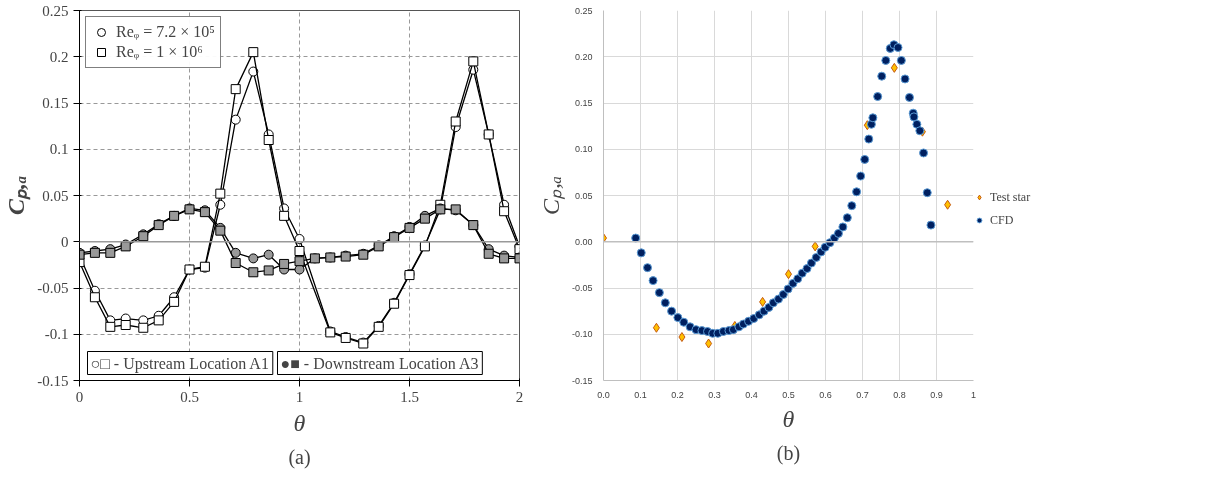  What do you see at coordinates (582, 334) in the screenshot?
I see `y-tick-label: -0.10` at bounding box center [582, 334].